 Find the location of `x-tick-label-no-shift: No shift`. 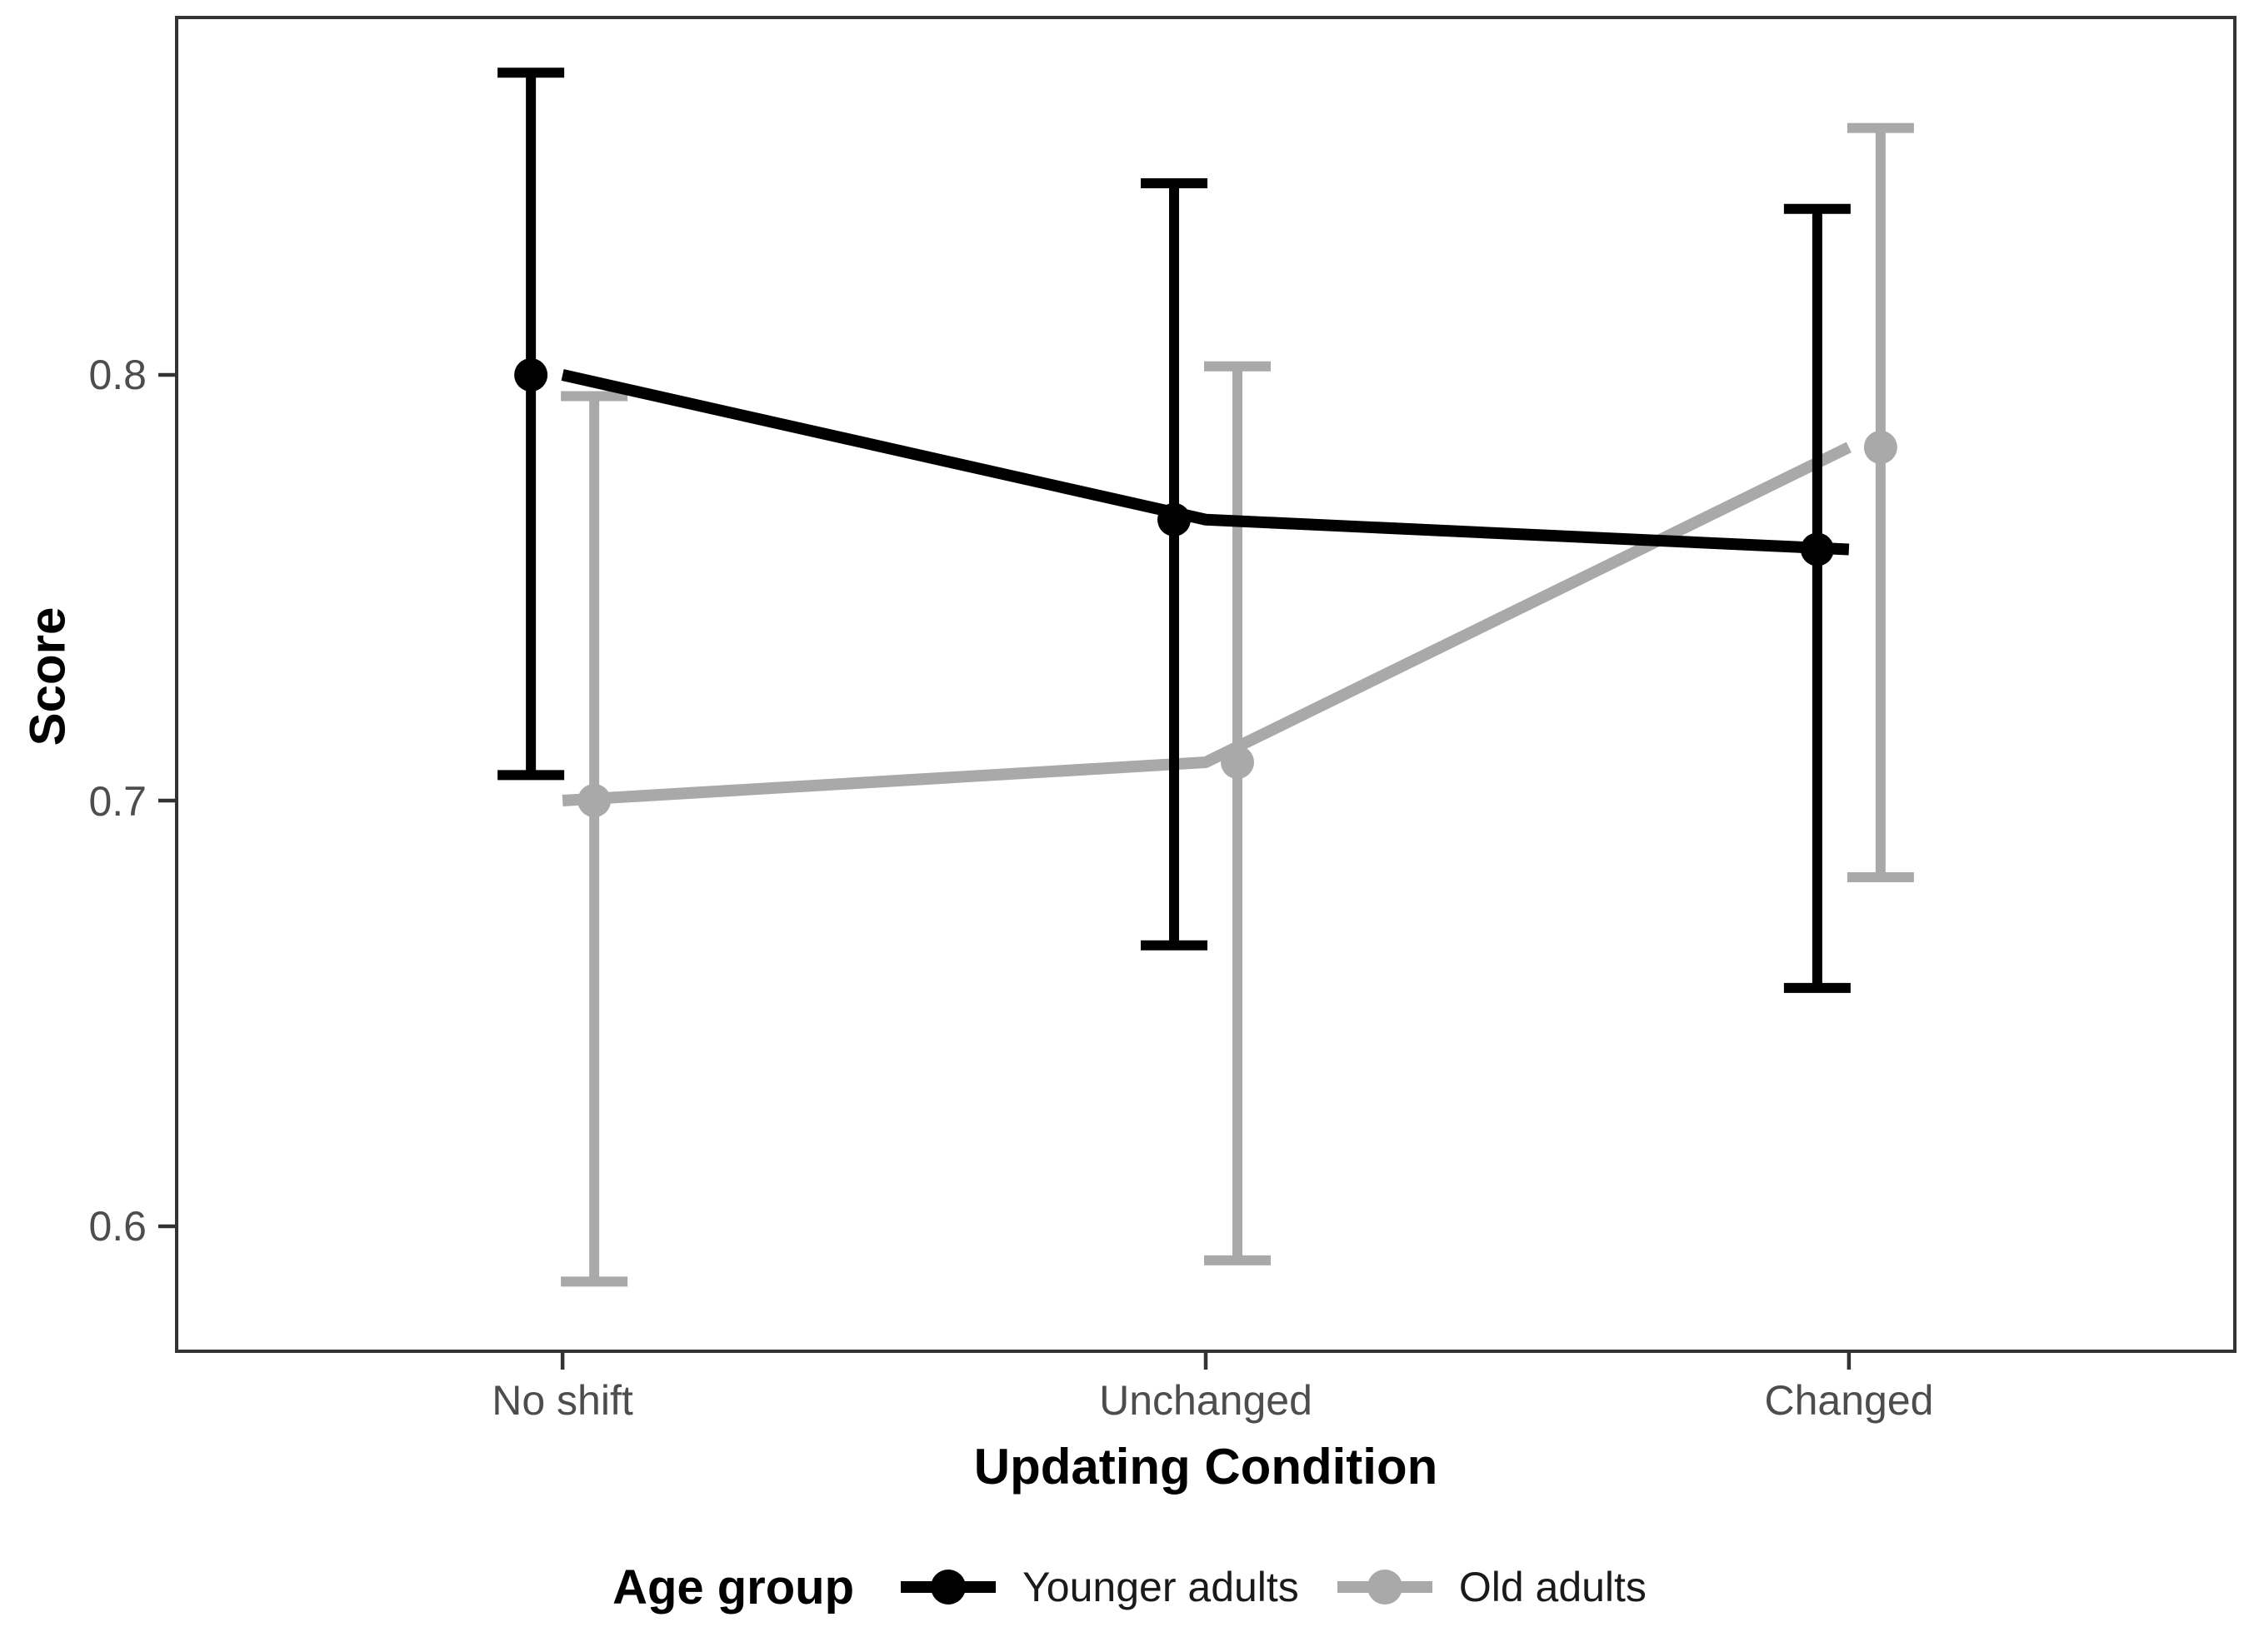

x-tick-label-no-shift: No shift is located at coordinates (562, 1400).